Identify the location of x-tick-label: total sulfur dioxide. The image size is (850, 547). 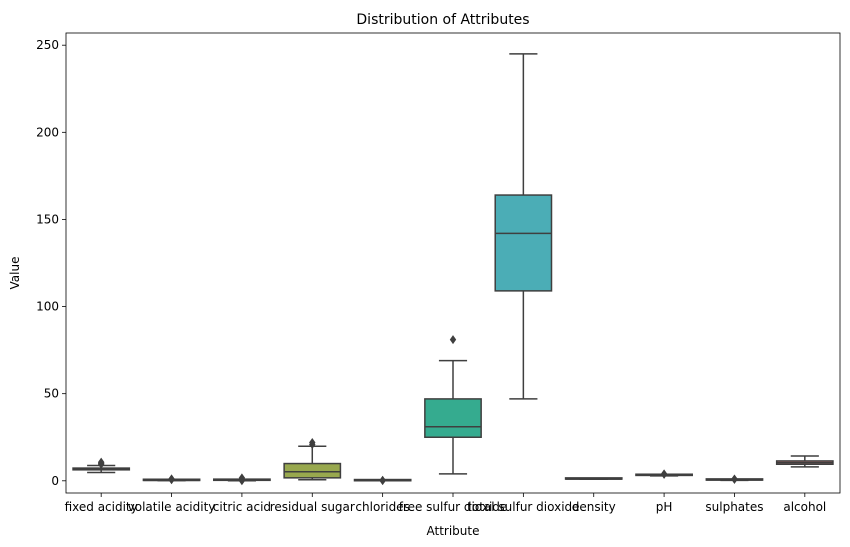
(523, 507).